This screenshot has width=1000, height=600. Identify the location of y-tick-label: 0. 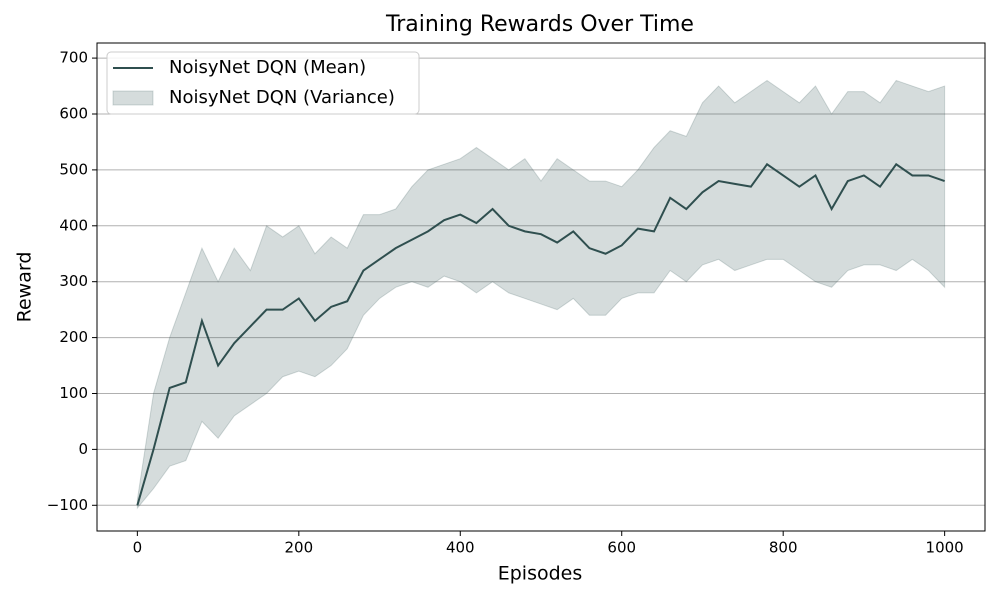
(83, 449).